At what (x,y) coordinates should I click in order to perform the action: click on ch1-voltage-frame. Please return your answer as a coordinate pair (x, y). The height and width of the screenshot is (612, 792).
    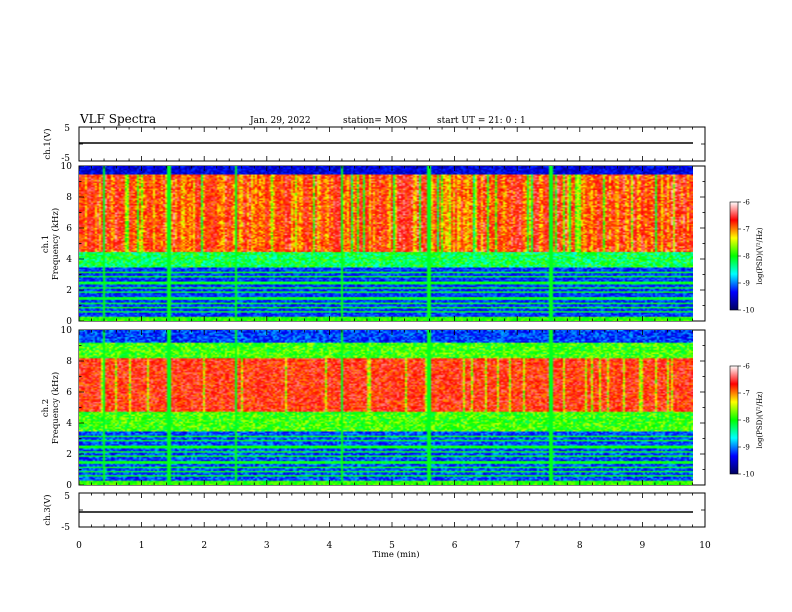
    Looking at the image, I should click on (392, 144).